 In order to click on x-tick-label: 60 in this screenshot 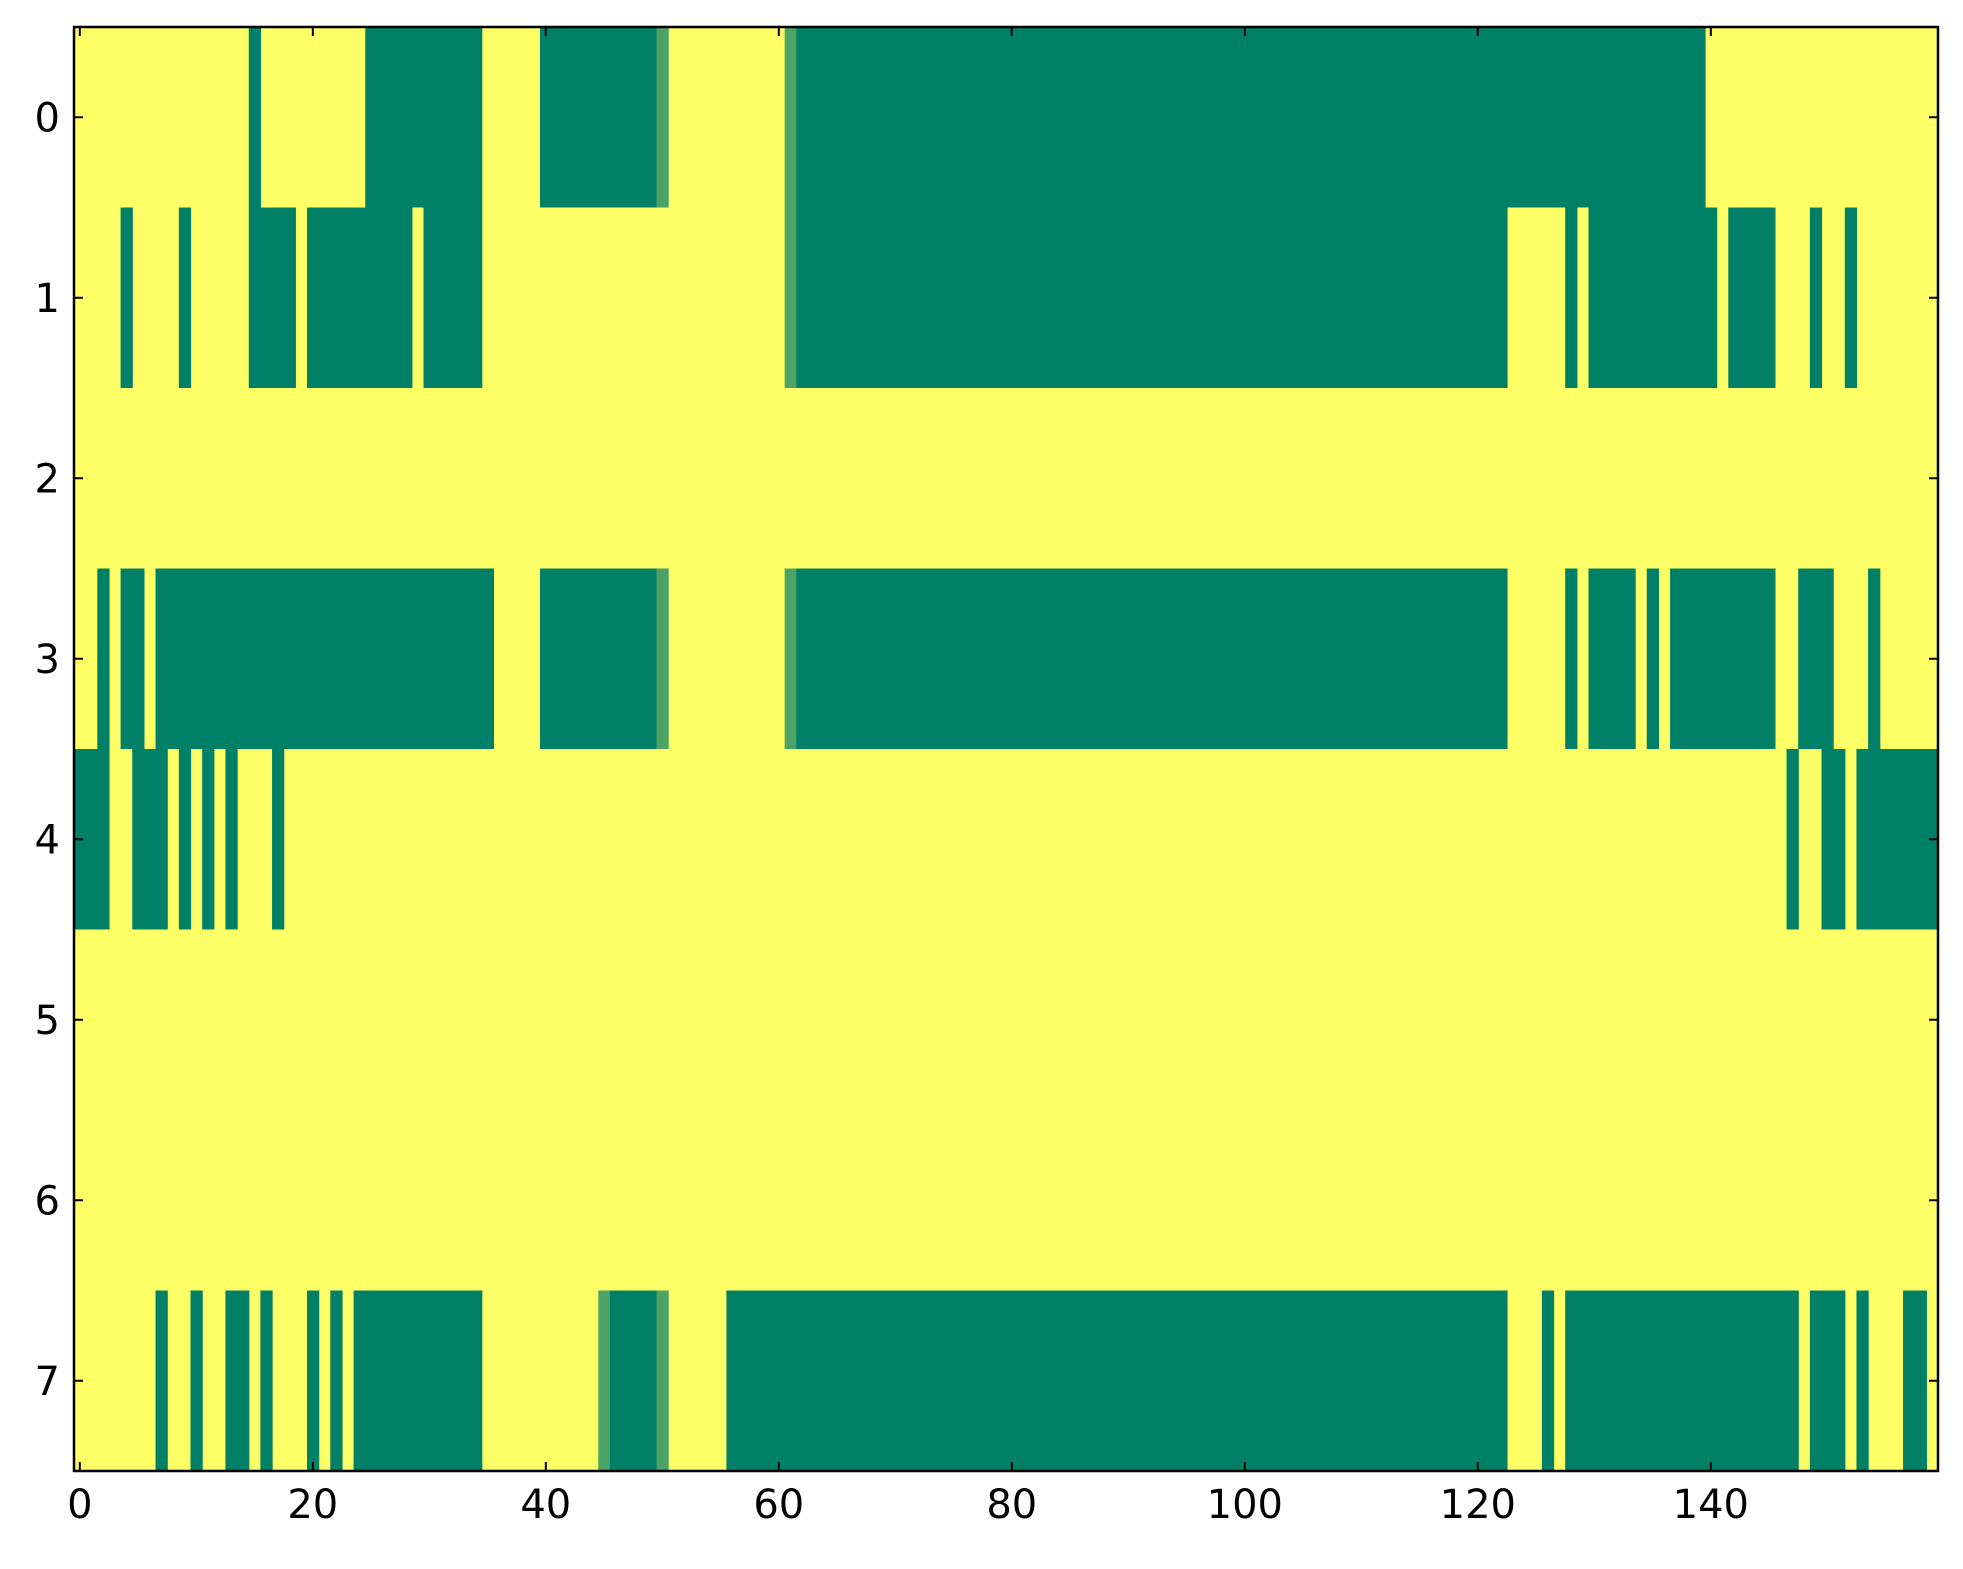, I will do `click(778, 1505)`.